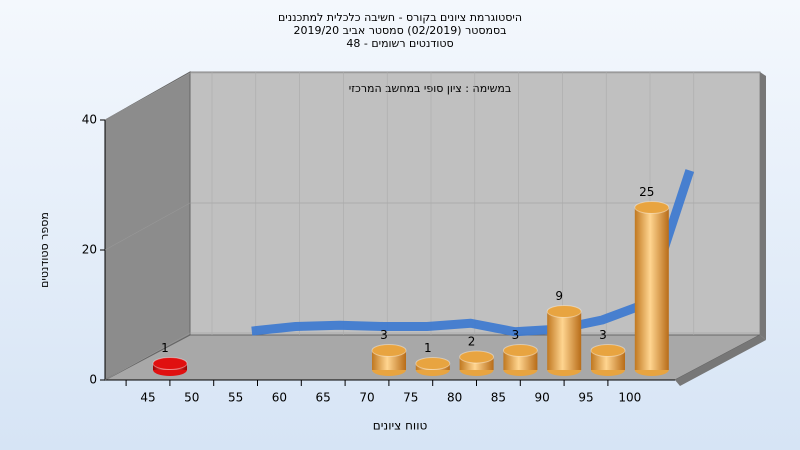  What do you see at coordinates (454, 398) in the screenshot?
I see `x-tick-label: 80` at bounding box center [454, 398].